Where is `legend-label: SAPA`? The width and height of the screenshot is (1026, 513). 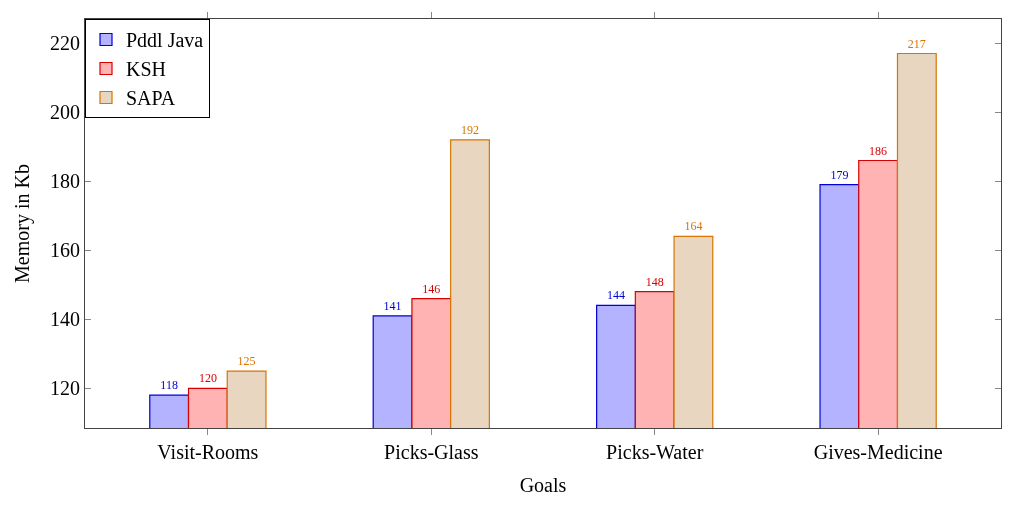
legend-label: SAPA is located at coordinates (151, 98).